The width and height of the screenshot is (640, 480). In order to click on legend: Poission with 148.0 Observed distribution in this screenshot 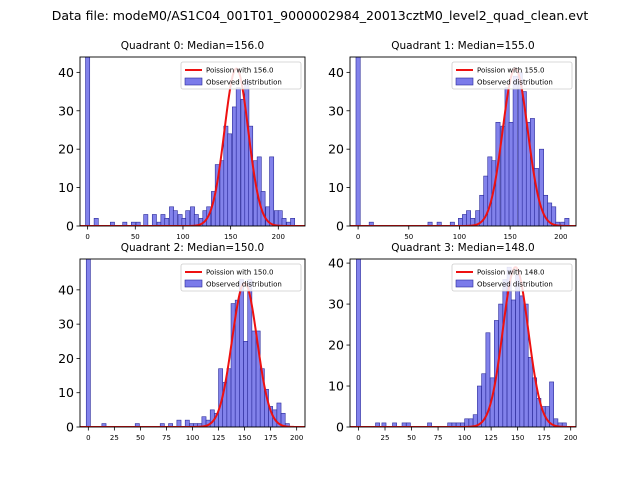, I will do `click(512, 277)`.